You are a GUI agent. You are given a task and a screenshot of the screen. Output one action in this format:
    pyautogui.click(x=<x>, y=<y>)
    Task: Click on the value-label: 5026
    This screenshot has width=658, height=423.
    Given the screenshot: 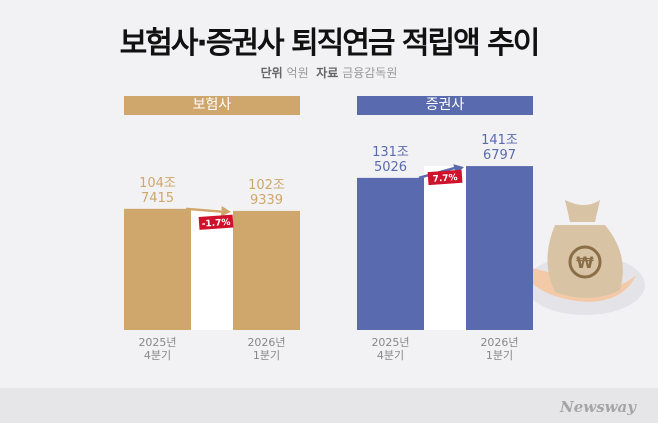 What is the action you would take?
    pyautogui.click(x=390, y=167)
    